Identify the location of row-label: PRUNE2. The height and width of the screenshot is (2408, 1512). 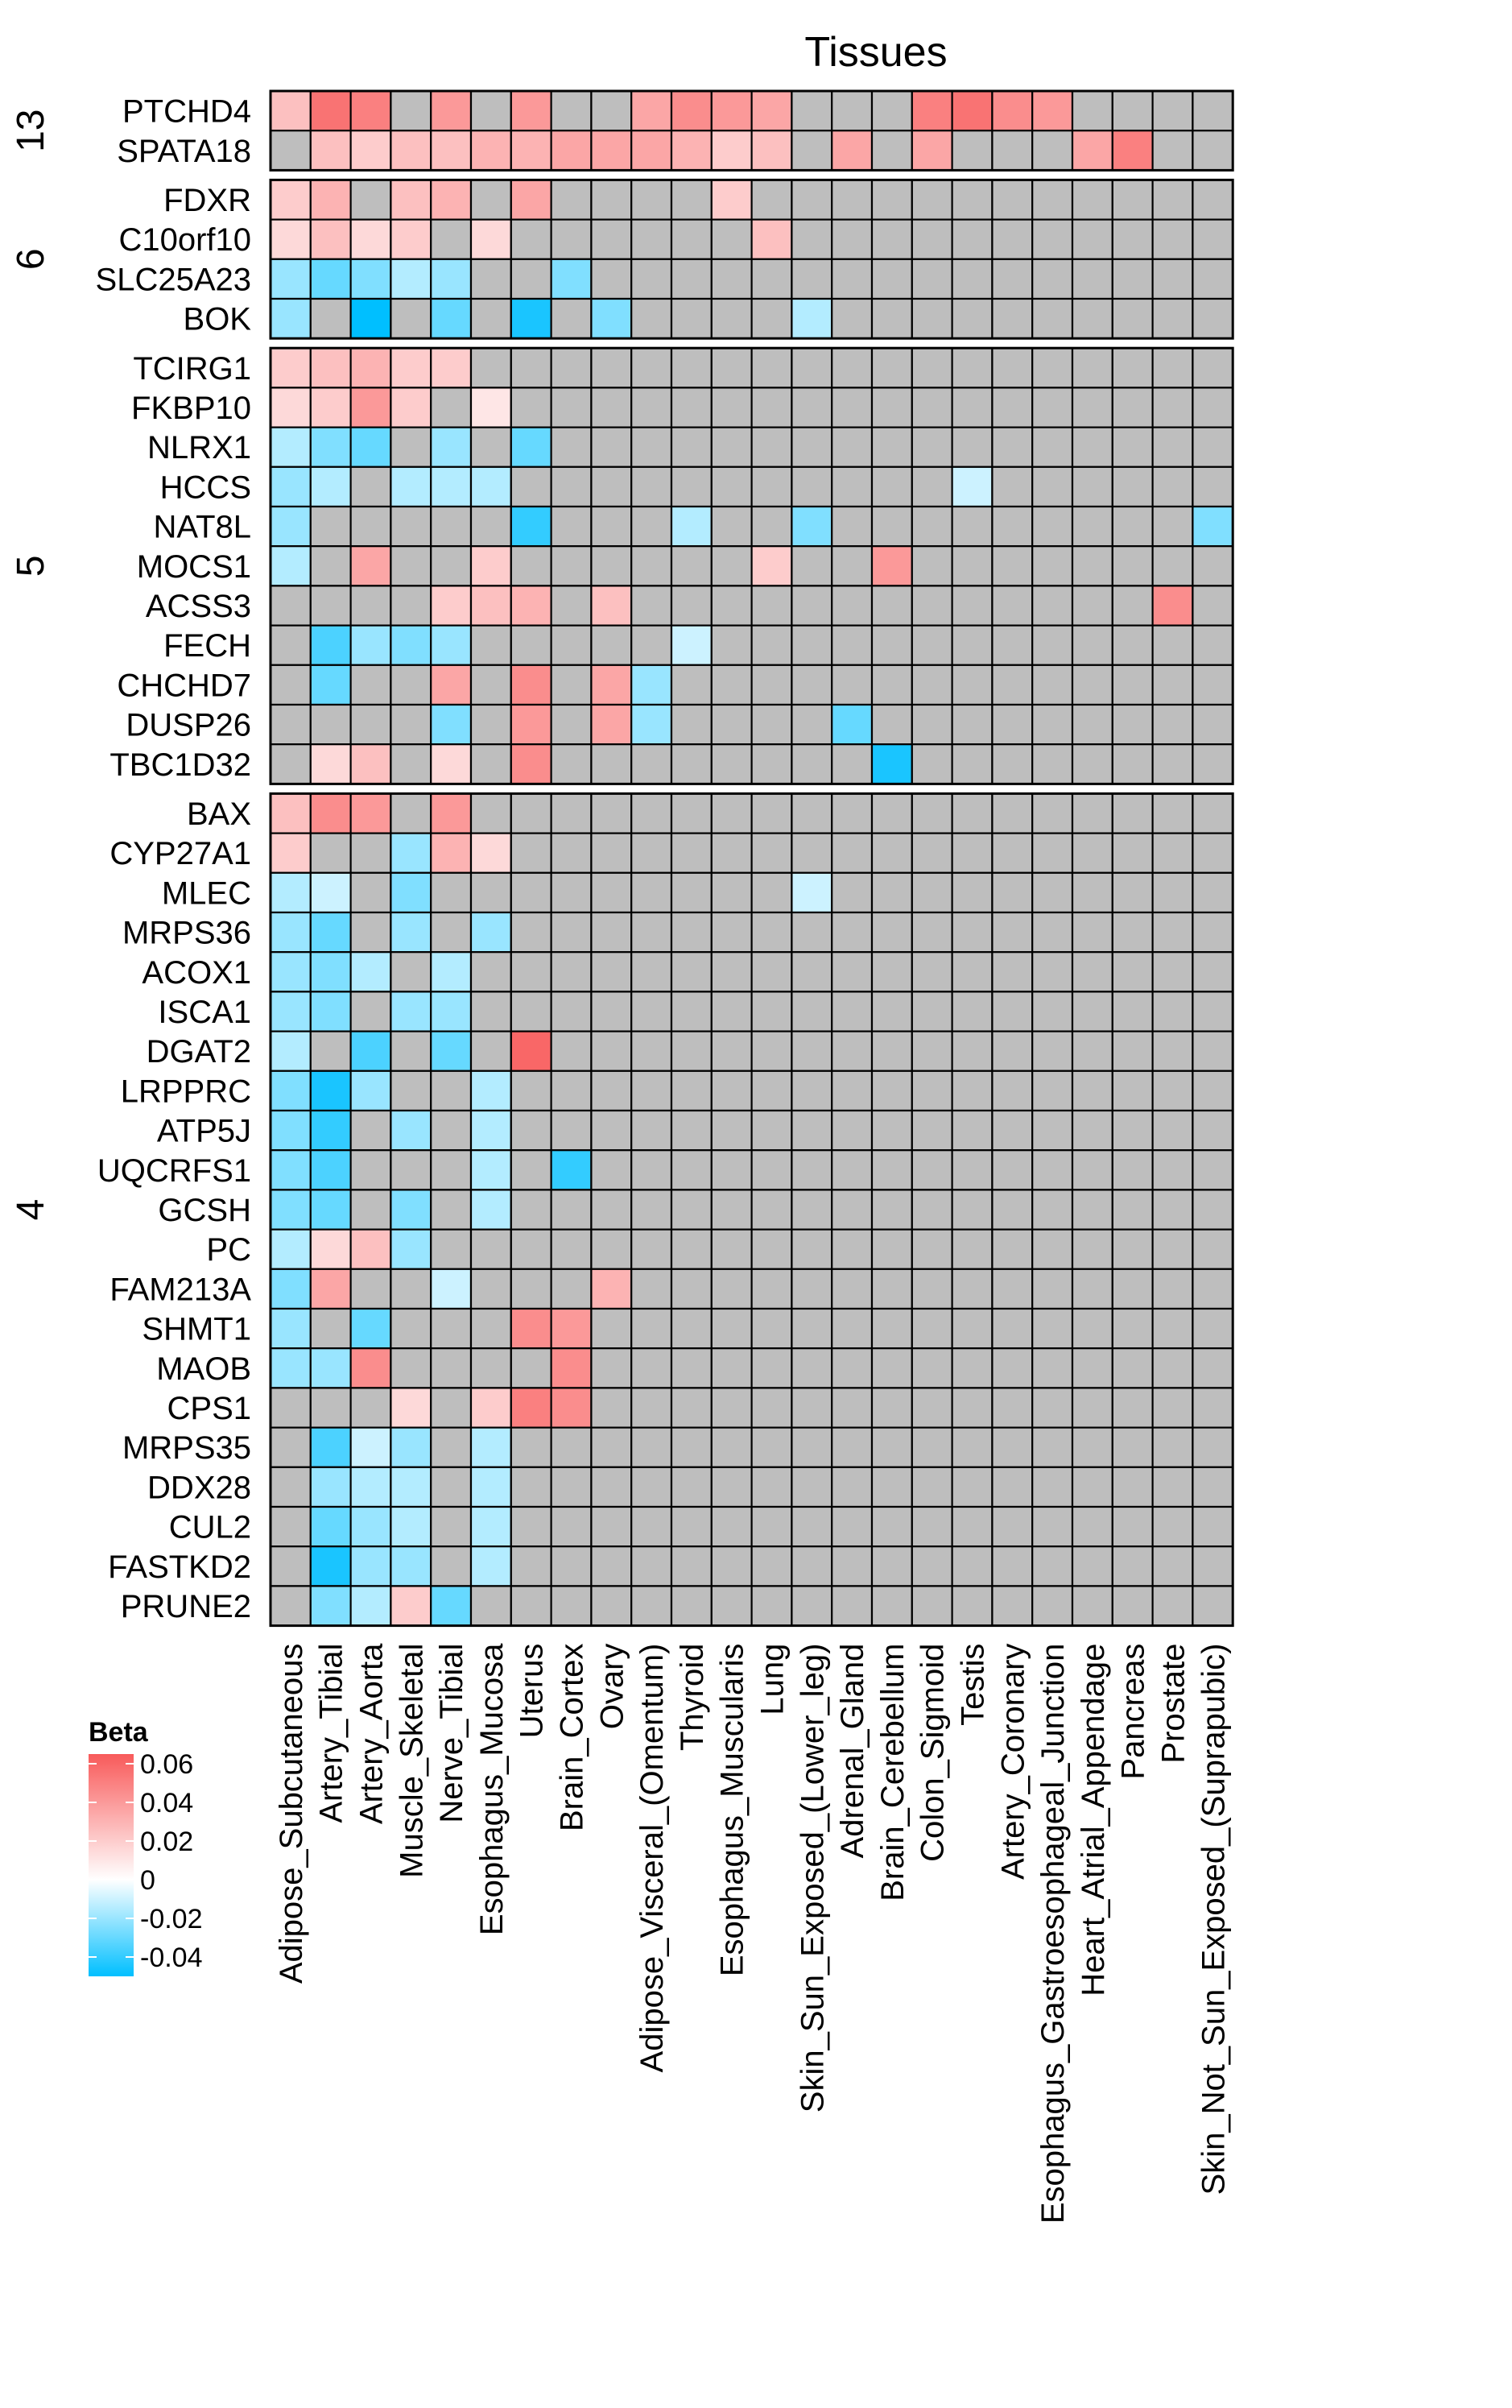
(186, 1606).